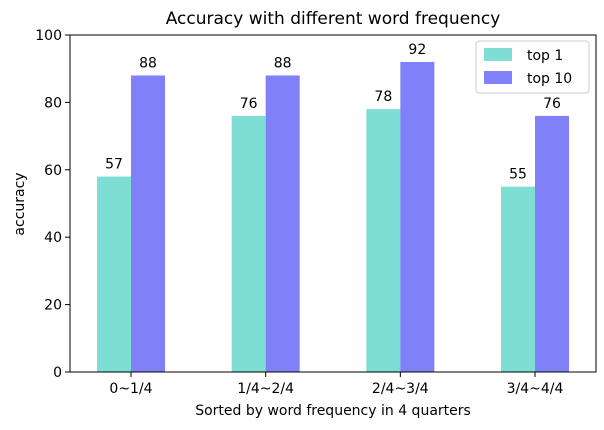  What do you see at coordinates (114, 165) in the screenshot?
I see `data-label-top-1-1: 57` at bounding box center [114, 165].